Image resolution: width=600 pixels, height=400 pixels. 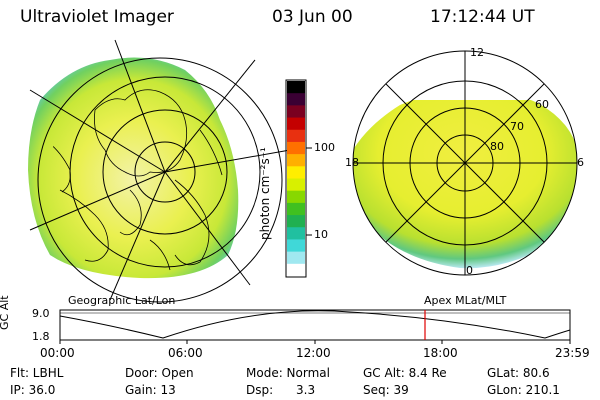 I want to click on color-bar, so click(x=298, y=178).